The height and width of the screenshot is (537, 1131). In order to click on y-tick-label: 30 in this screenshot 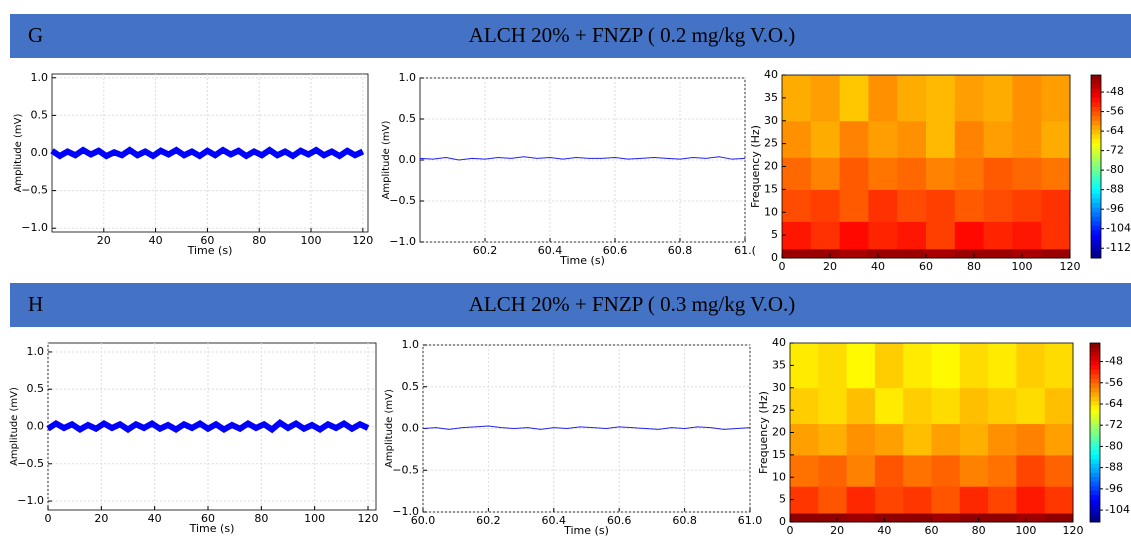, I will do `click(779, 387)`.